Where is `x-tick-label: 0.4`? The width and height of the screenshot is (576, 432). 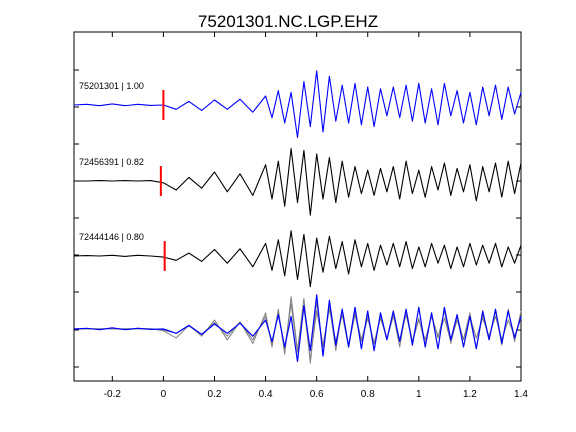
x-tick-label: 0.4 is located at coordinates (266, 394).